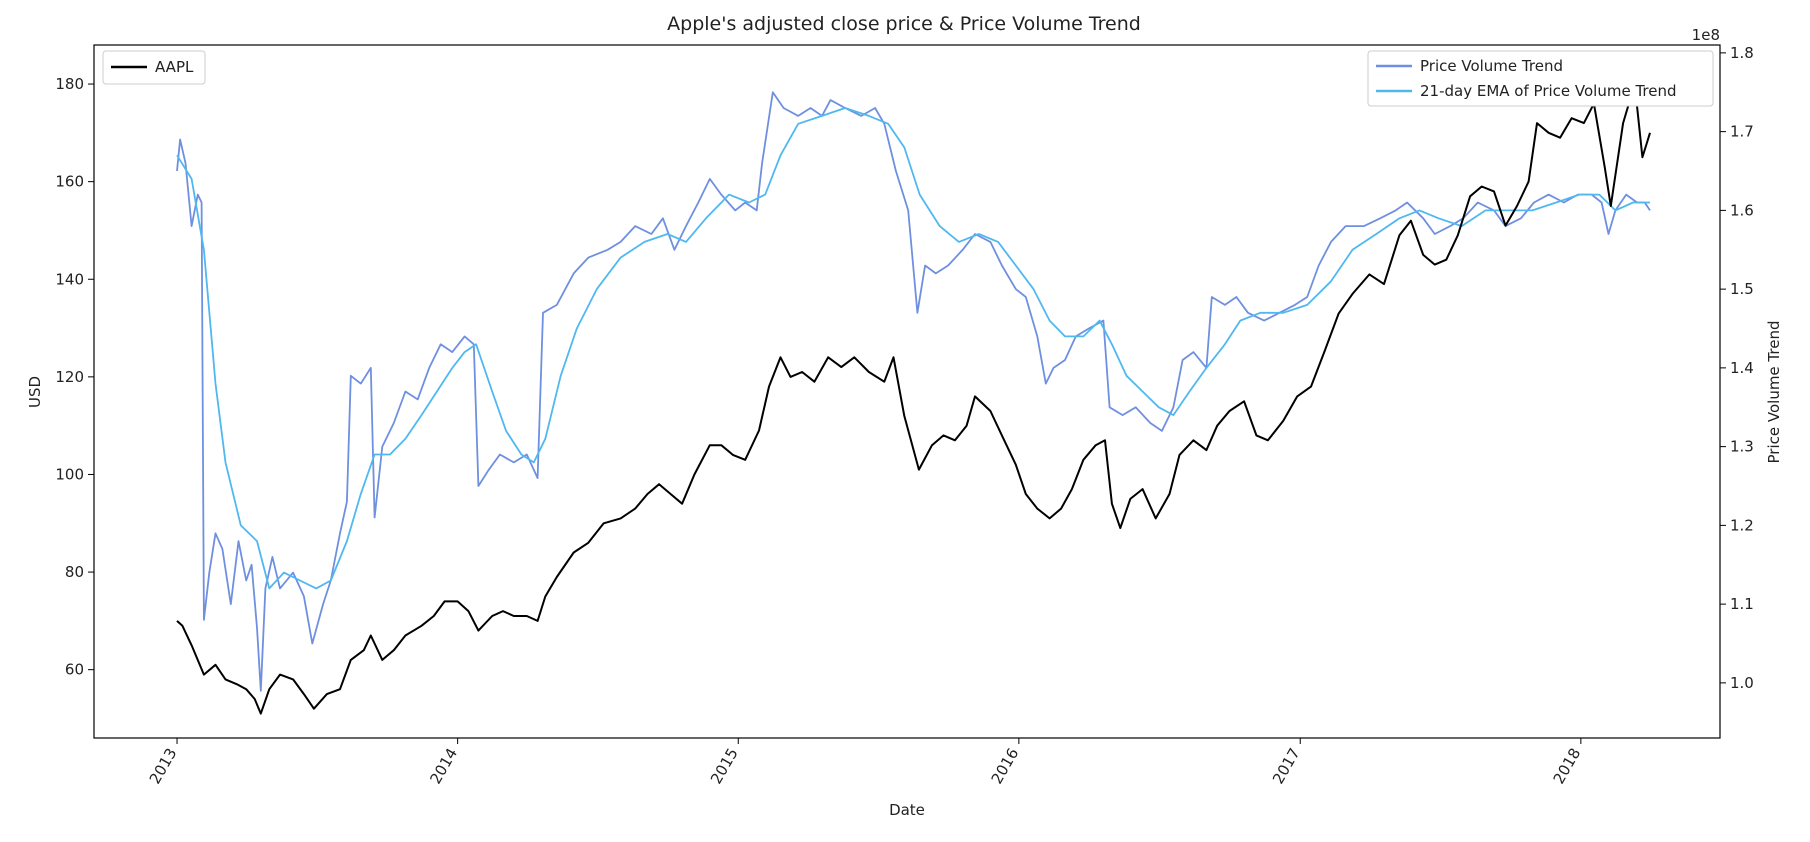 The height and width of the screenshot is (842, 1810). Describe the element at coordinates (1742, 447) in the screenshot. I see `y-right-tick-label: 1.3` at that location.